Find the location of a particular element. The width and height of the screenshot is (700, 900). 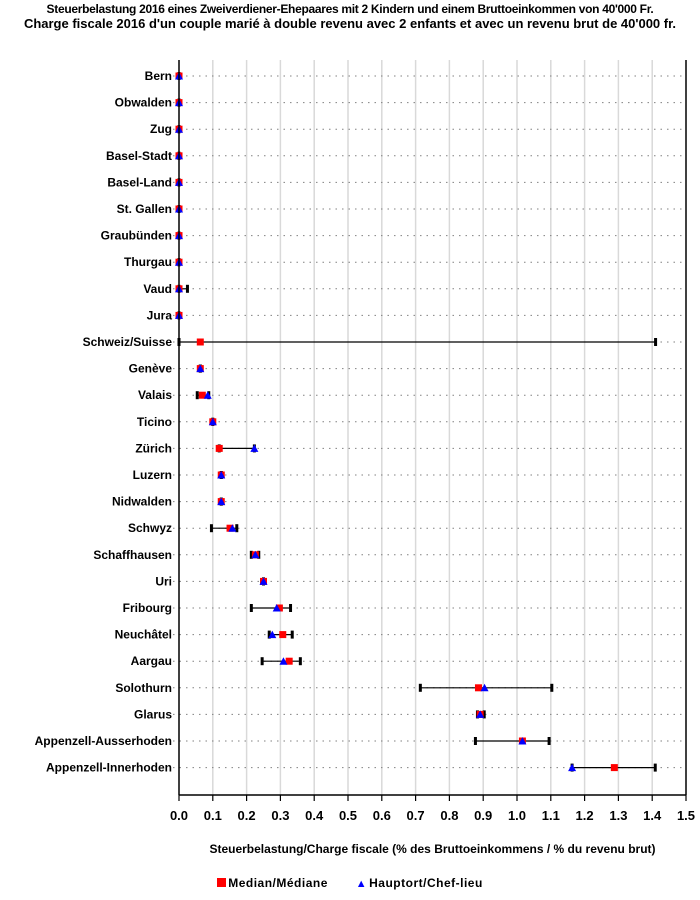

x-tick-label: 1.0 is located at coordinates (517, 815).